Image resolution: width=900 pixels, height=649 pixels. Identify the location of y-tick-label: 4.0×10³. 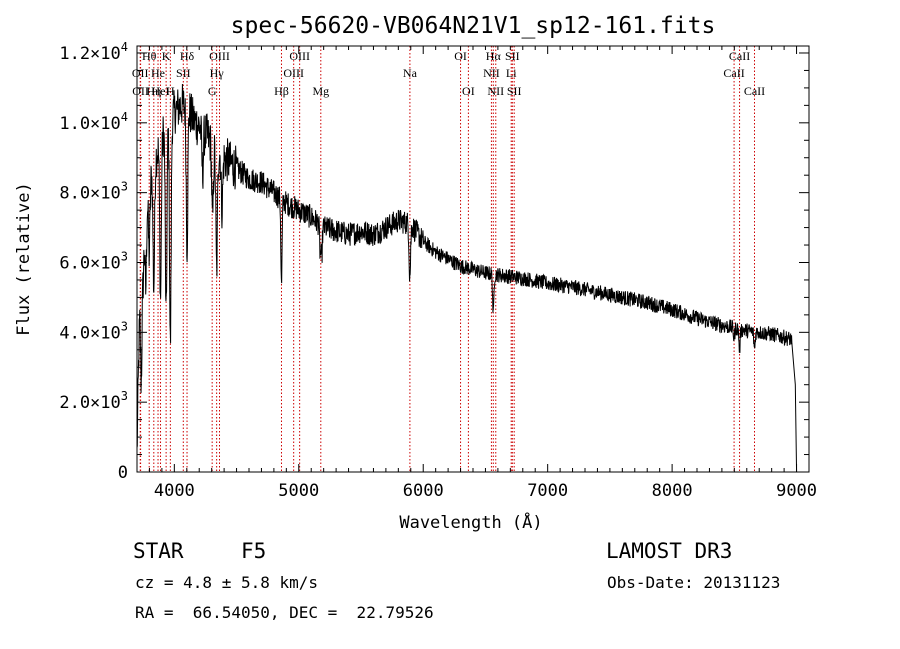
(93, 331).